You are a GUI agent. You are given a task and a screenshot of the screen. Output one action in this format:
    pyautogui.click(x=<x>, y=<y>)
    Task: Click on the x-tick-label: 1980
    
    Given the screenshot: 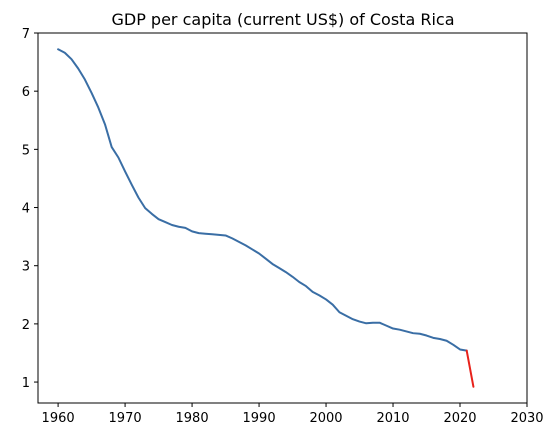 What is the action you would take?
    pyautogui.click(x=192, y=418)
    